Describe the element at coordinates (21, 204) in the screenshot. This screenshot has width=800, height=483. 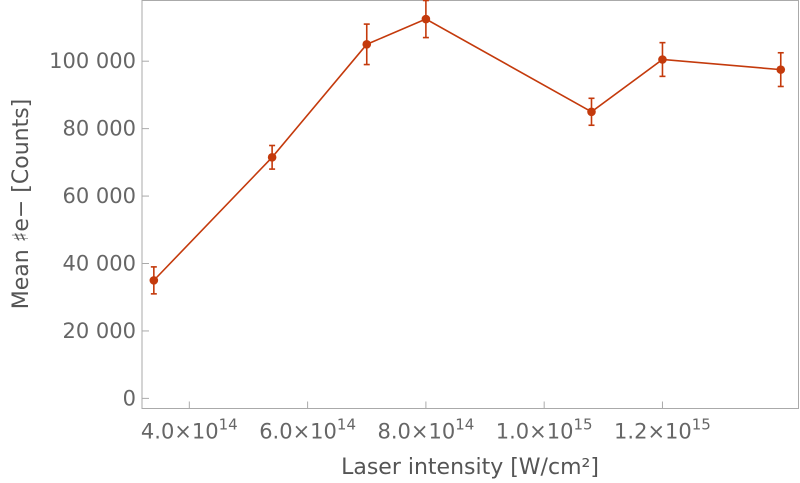
I see `y-axis-label: Mean ♯e− [Counts]` at that location.